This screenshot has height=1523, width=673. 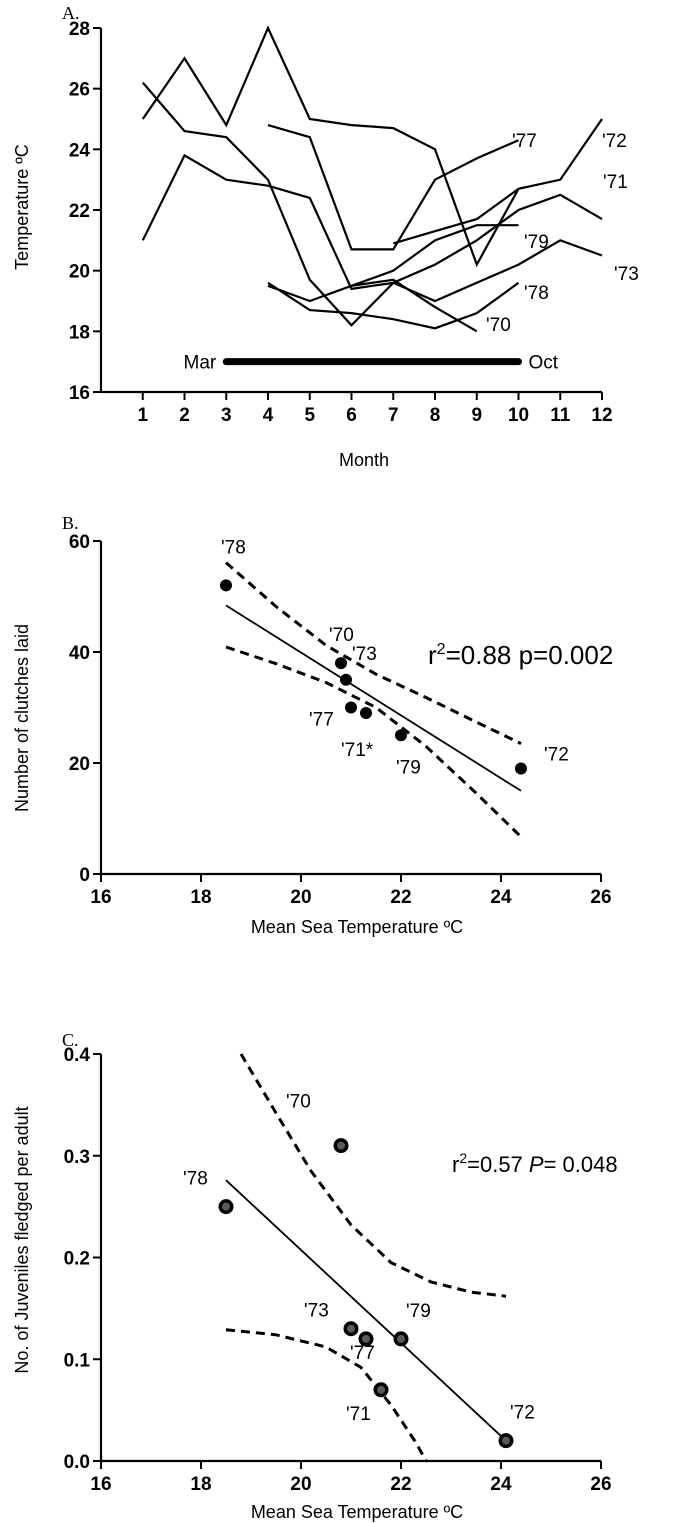 I want to click on panel-c-p-symbol: P, so click(x=536, y=1164).